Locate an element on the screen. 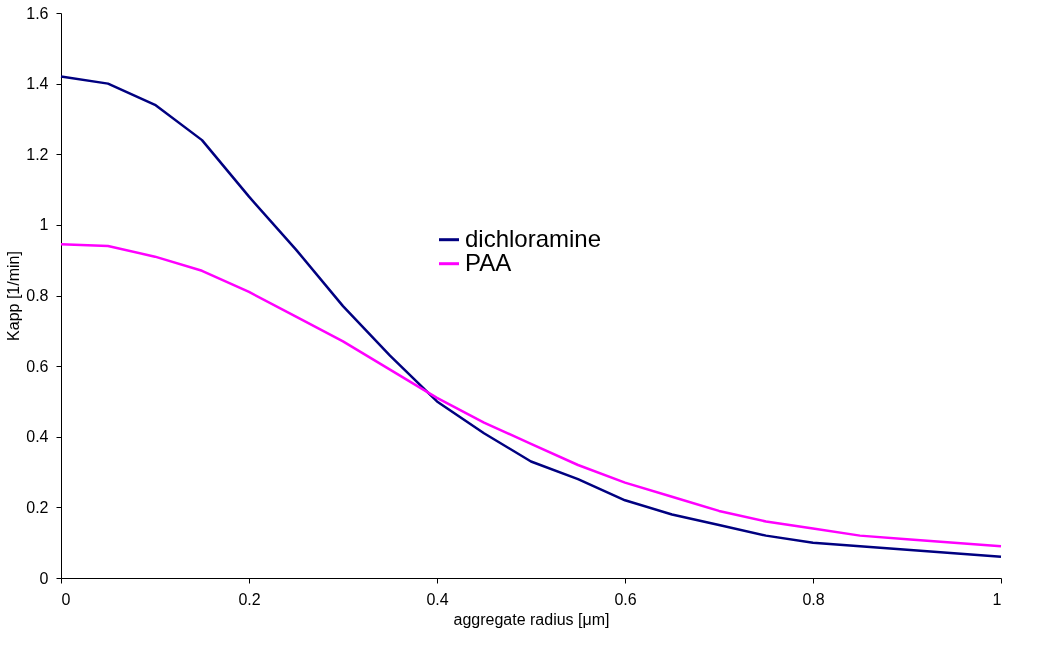 This screenshot has height=671, width=1050. x-tick-label: 0.2 is located at coordinates (249, 599).